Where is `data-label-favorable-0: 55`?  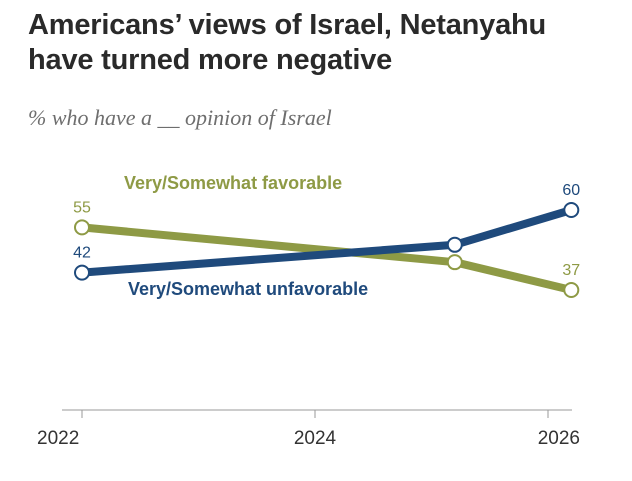
data-label-favorable-0: 55 is located at coordinates (82, 207).